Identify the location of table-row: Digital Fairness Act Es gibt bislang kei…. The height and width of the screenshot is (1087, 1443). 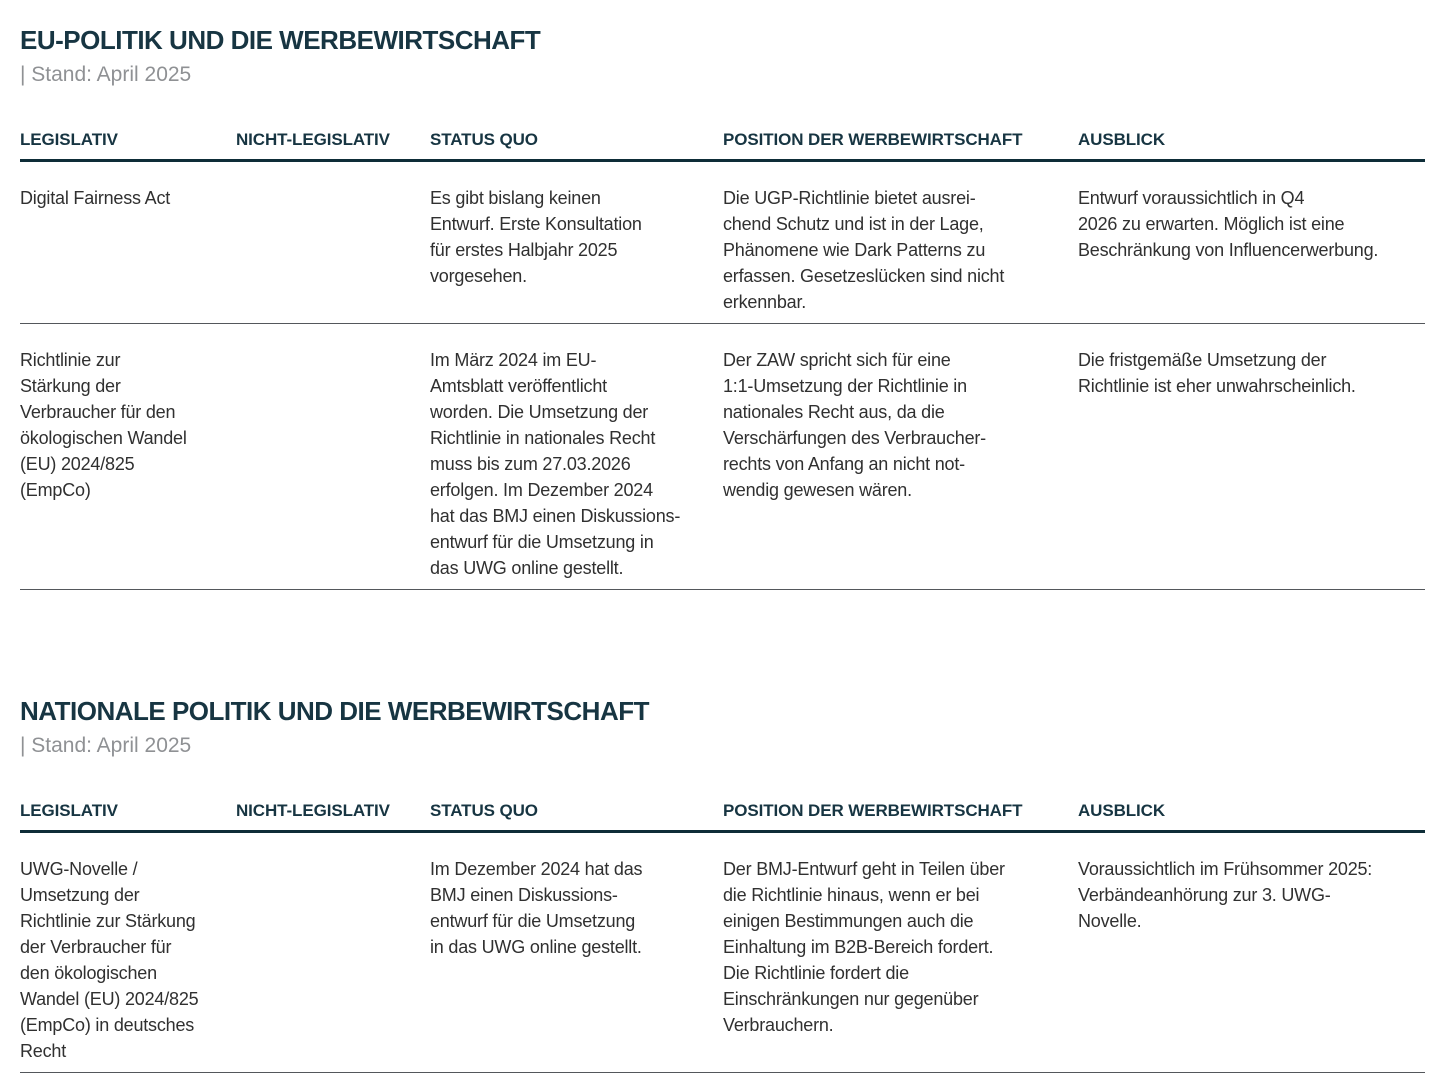
(722, 243).